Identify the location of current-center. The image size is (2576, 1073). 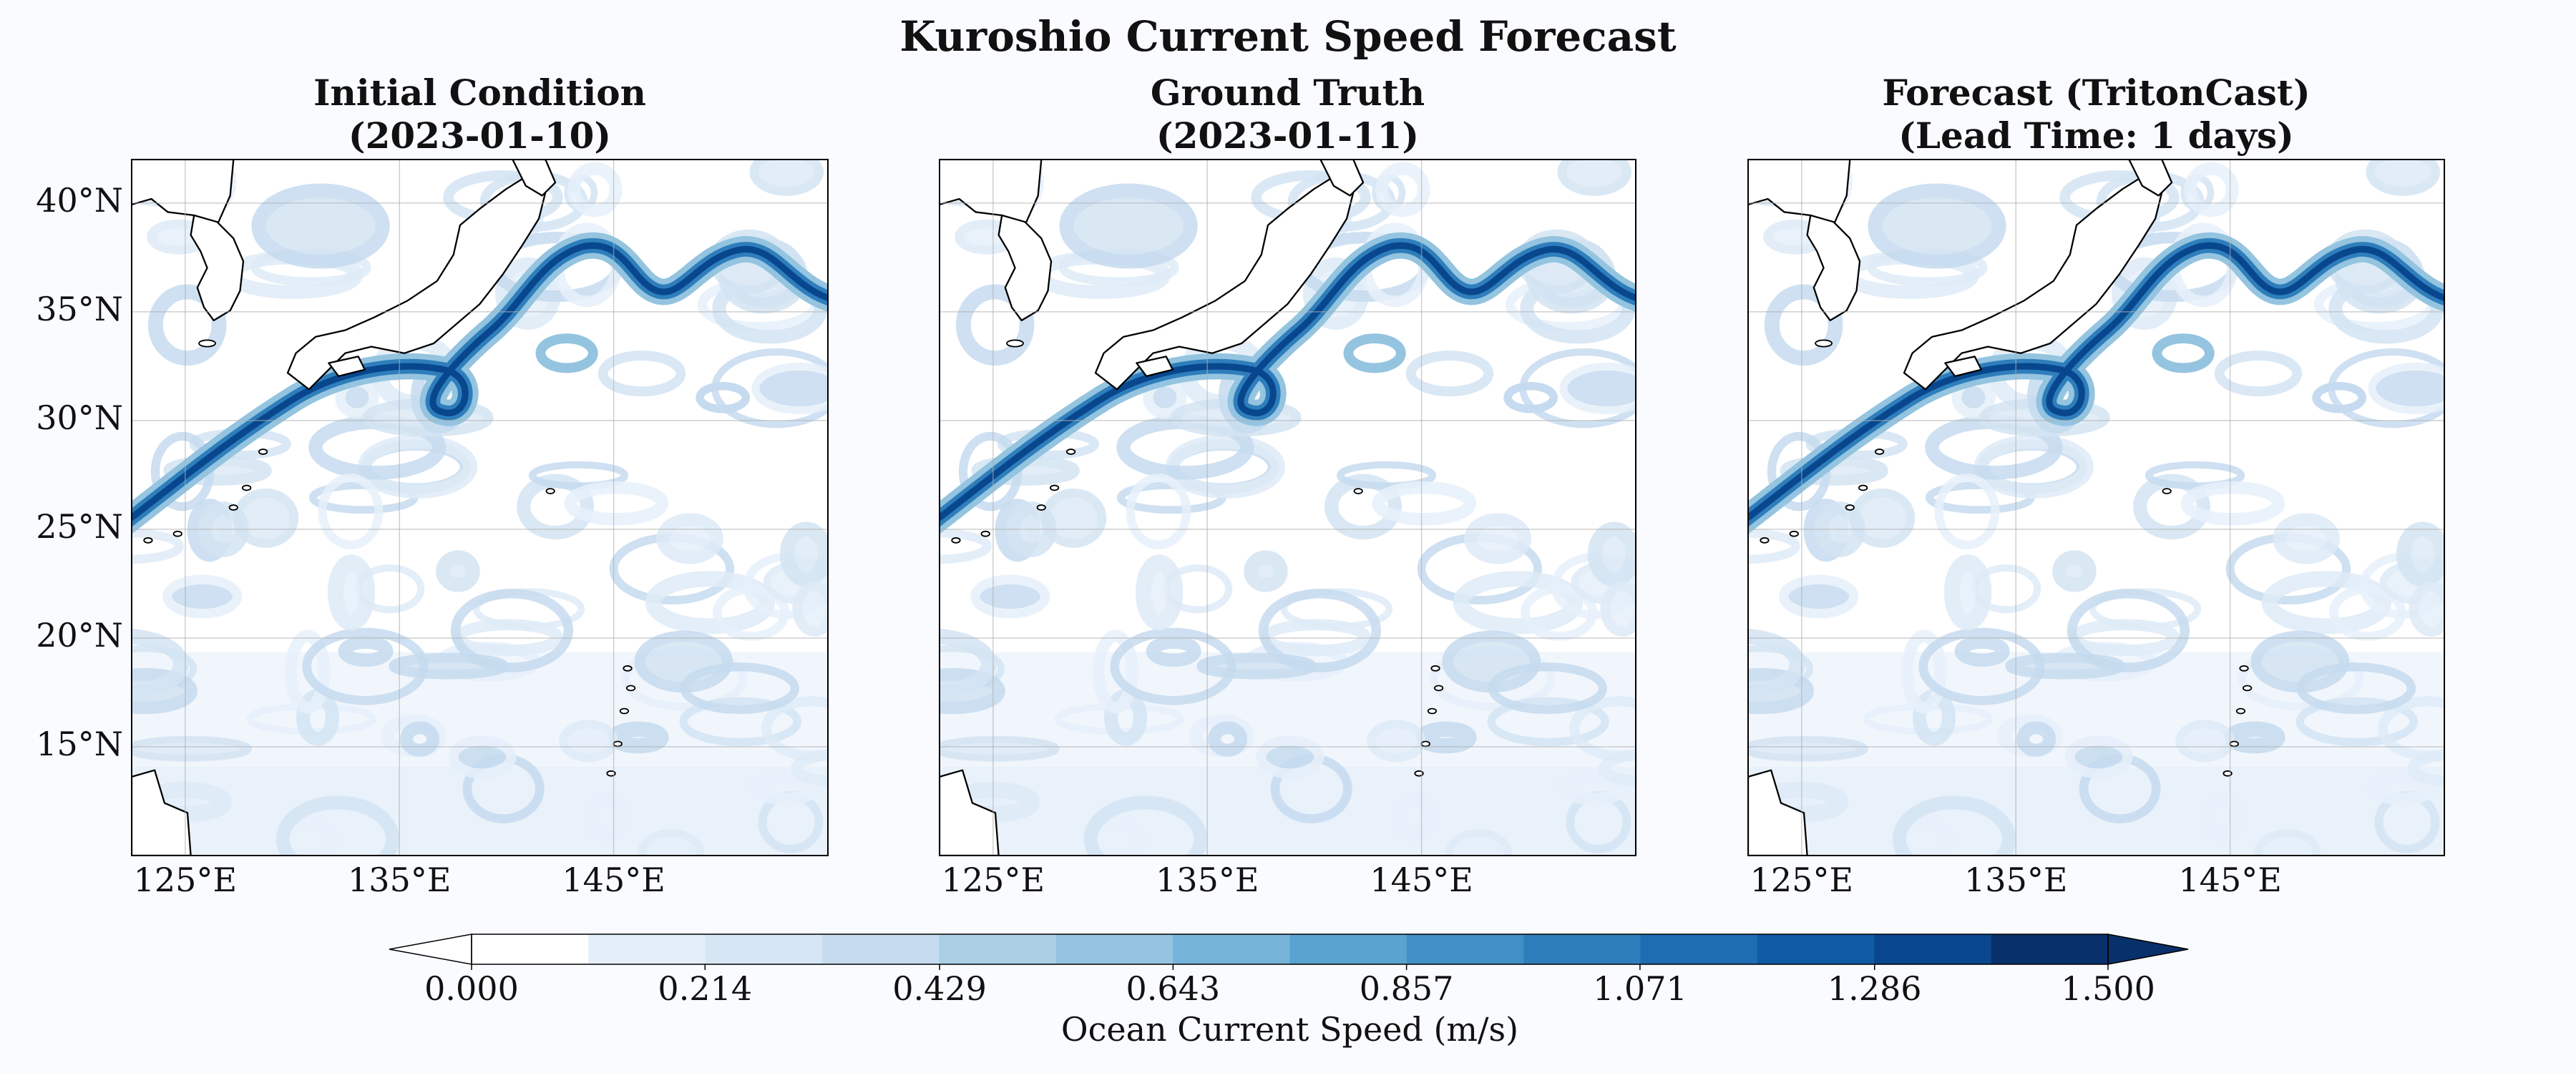
(480, 382).